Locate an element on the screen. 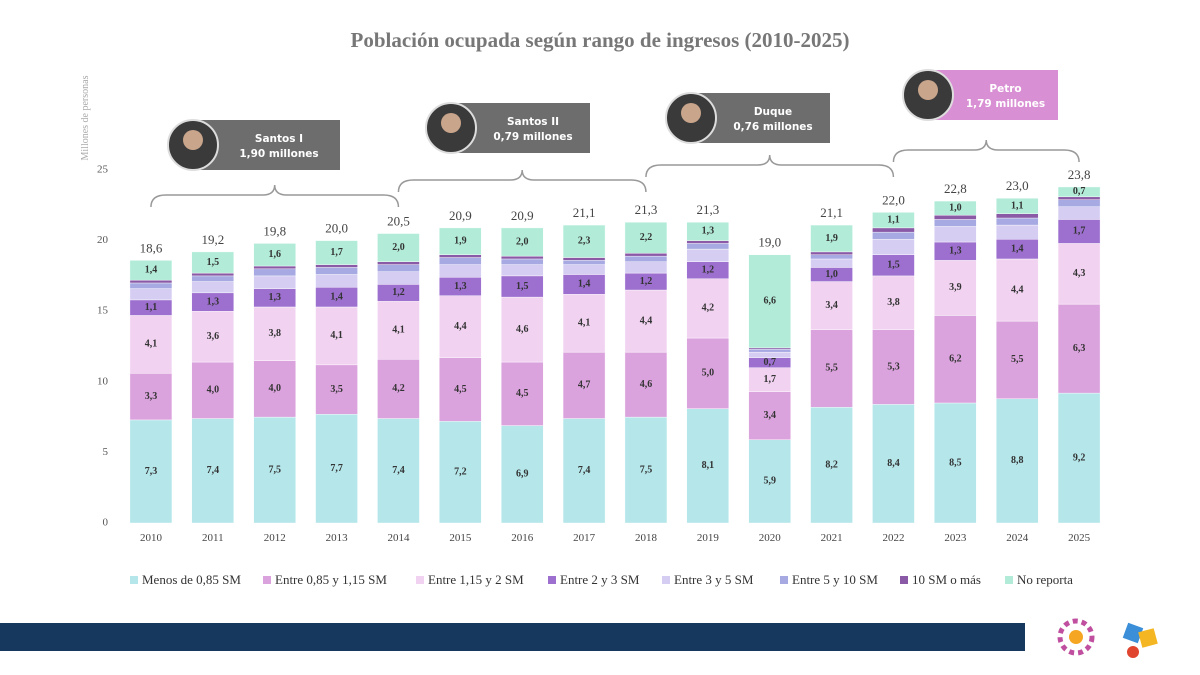 Image resolution: width=1200 pixels, height=675 pixels. annotation-text: 0,79 millones is located at coordinates (532, 137).